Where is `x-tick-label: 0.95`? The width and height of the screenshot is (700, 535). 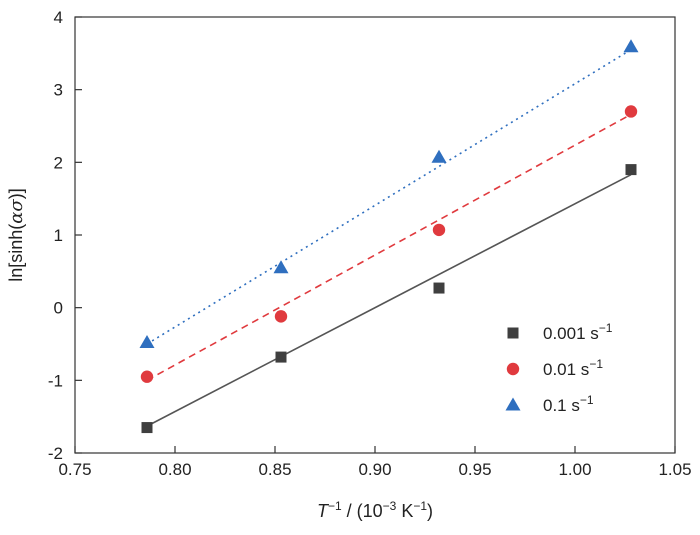 x-tick-label: 0.95 is located at coordinates (474, 469).